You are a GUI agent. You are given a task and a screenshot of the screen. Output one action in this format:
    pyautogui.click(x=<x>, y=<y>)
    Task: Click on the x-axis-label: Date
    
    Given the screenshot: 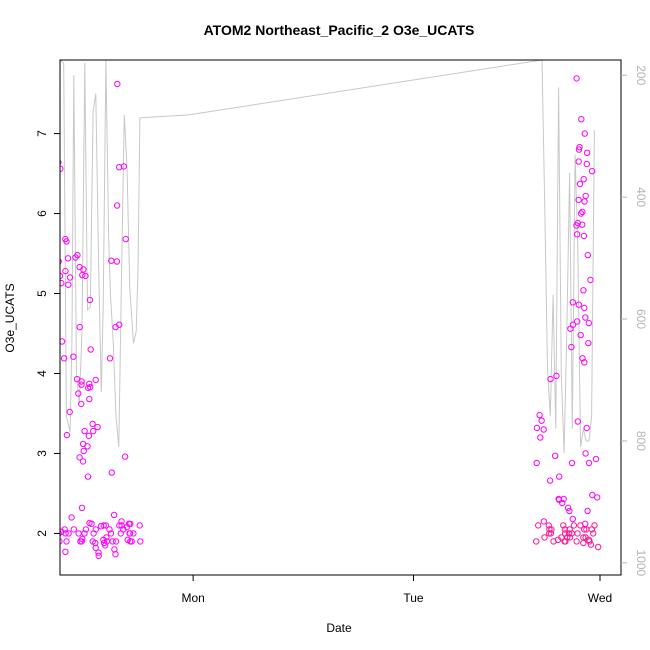 What is the action you would take?
    pyautogui.click(x=339, y=628)
    